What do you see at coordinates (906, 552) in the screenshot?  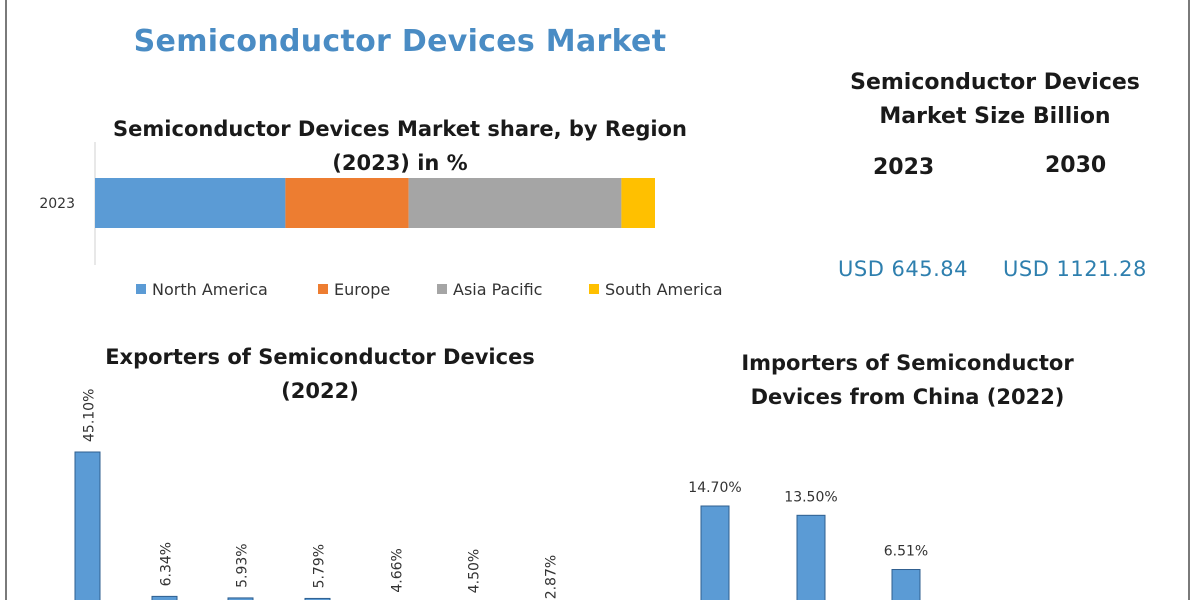 I see `importers-data-label-2: 6.51%` at bounding box center [906, 552].